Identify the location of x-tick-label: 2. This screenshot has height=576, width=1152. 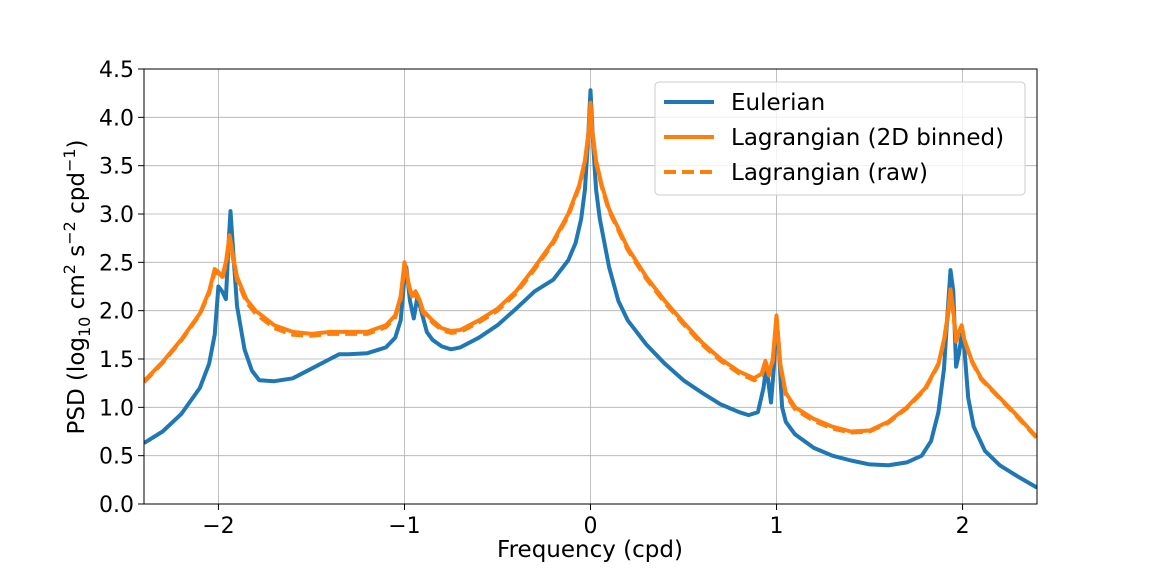
(963, 526).